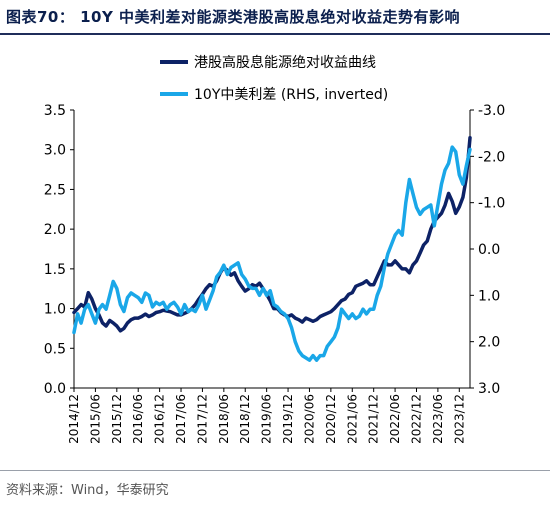  What do you see at coordinates (331, 419) in the screenshot?
I see `x-tick-label: 2020/12` at bounding box center [331, 419].